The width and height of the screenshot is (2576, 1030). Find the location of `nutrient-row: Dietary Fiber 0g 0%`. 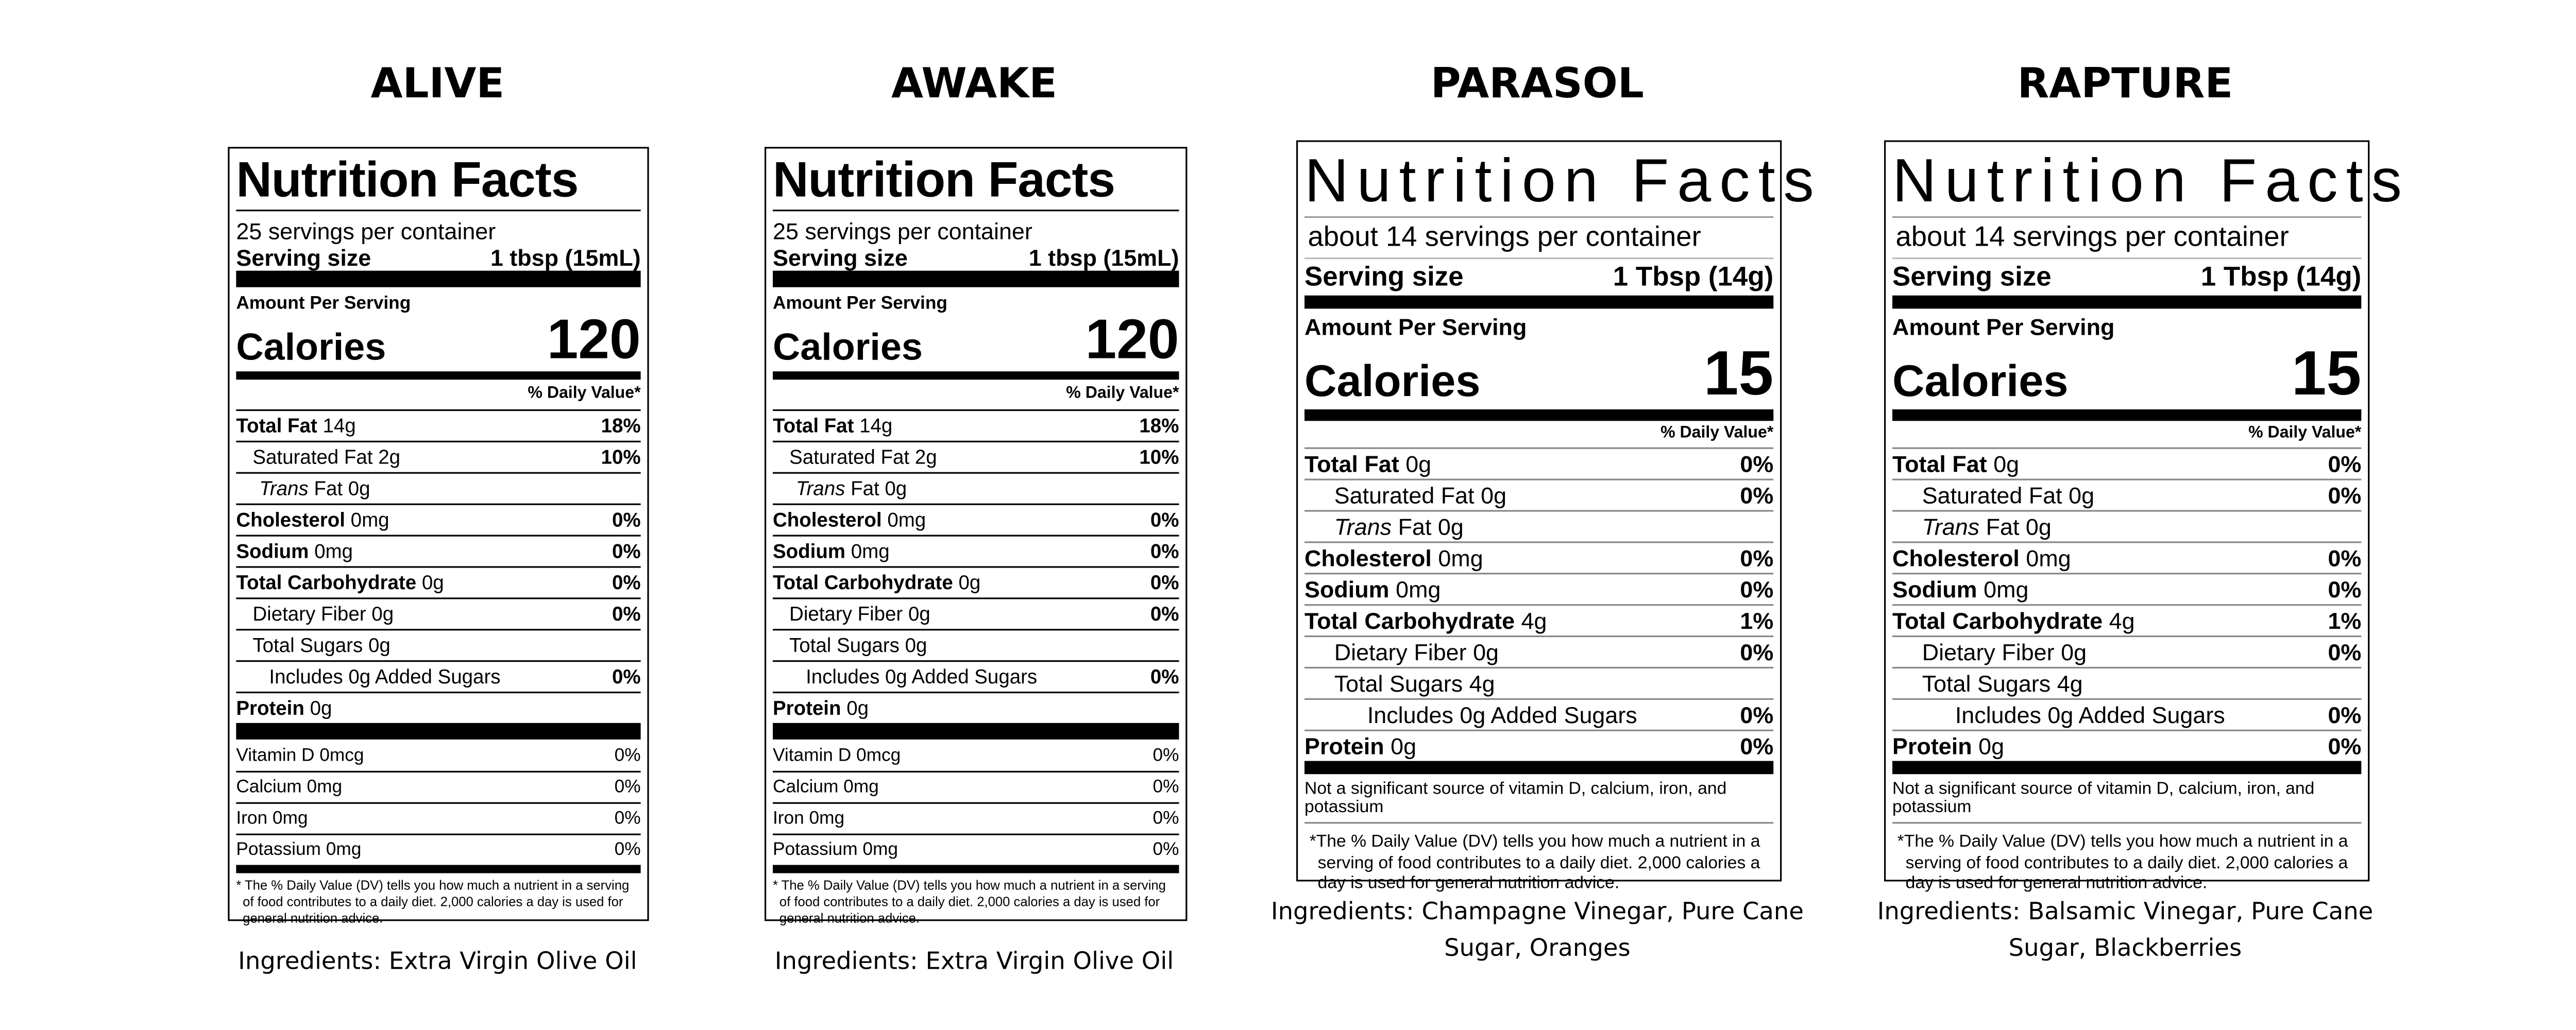

nutrient-row: Dietary Fiber 0g 0% is located at coordinates (1539, 651).